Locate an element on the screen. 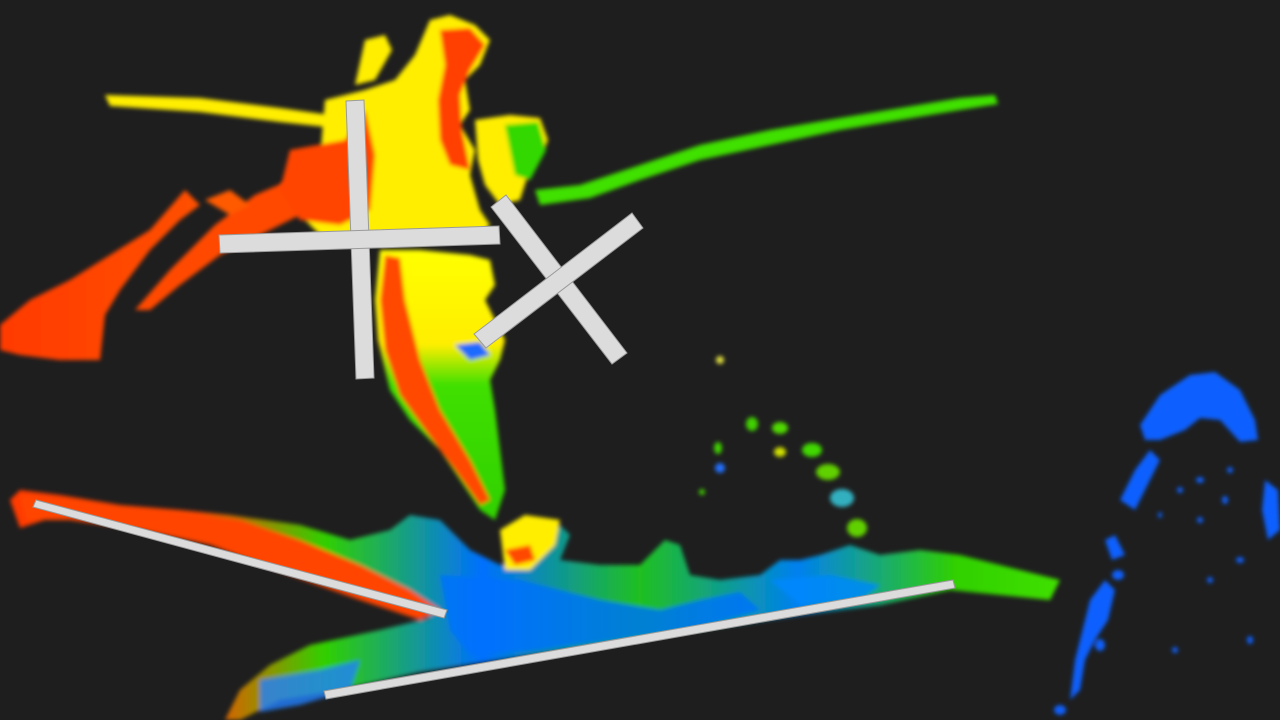 The height and width of the screenshot is (720, 1280). scan-region-left-arm is located at coordinates (160, 270).